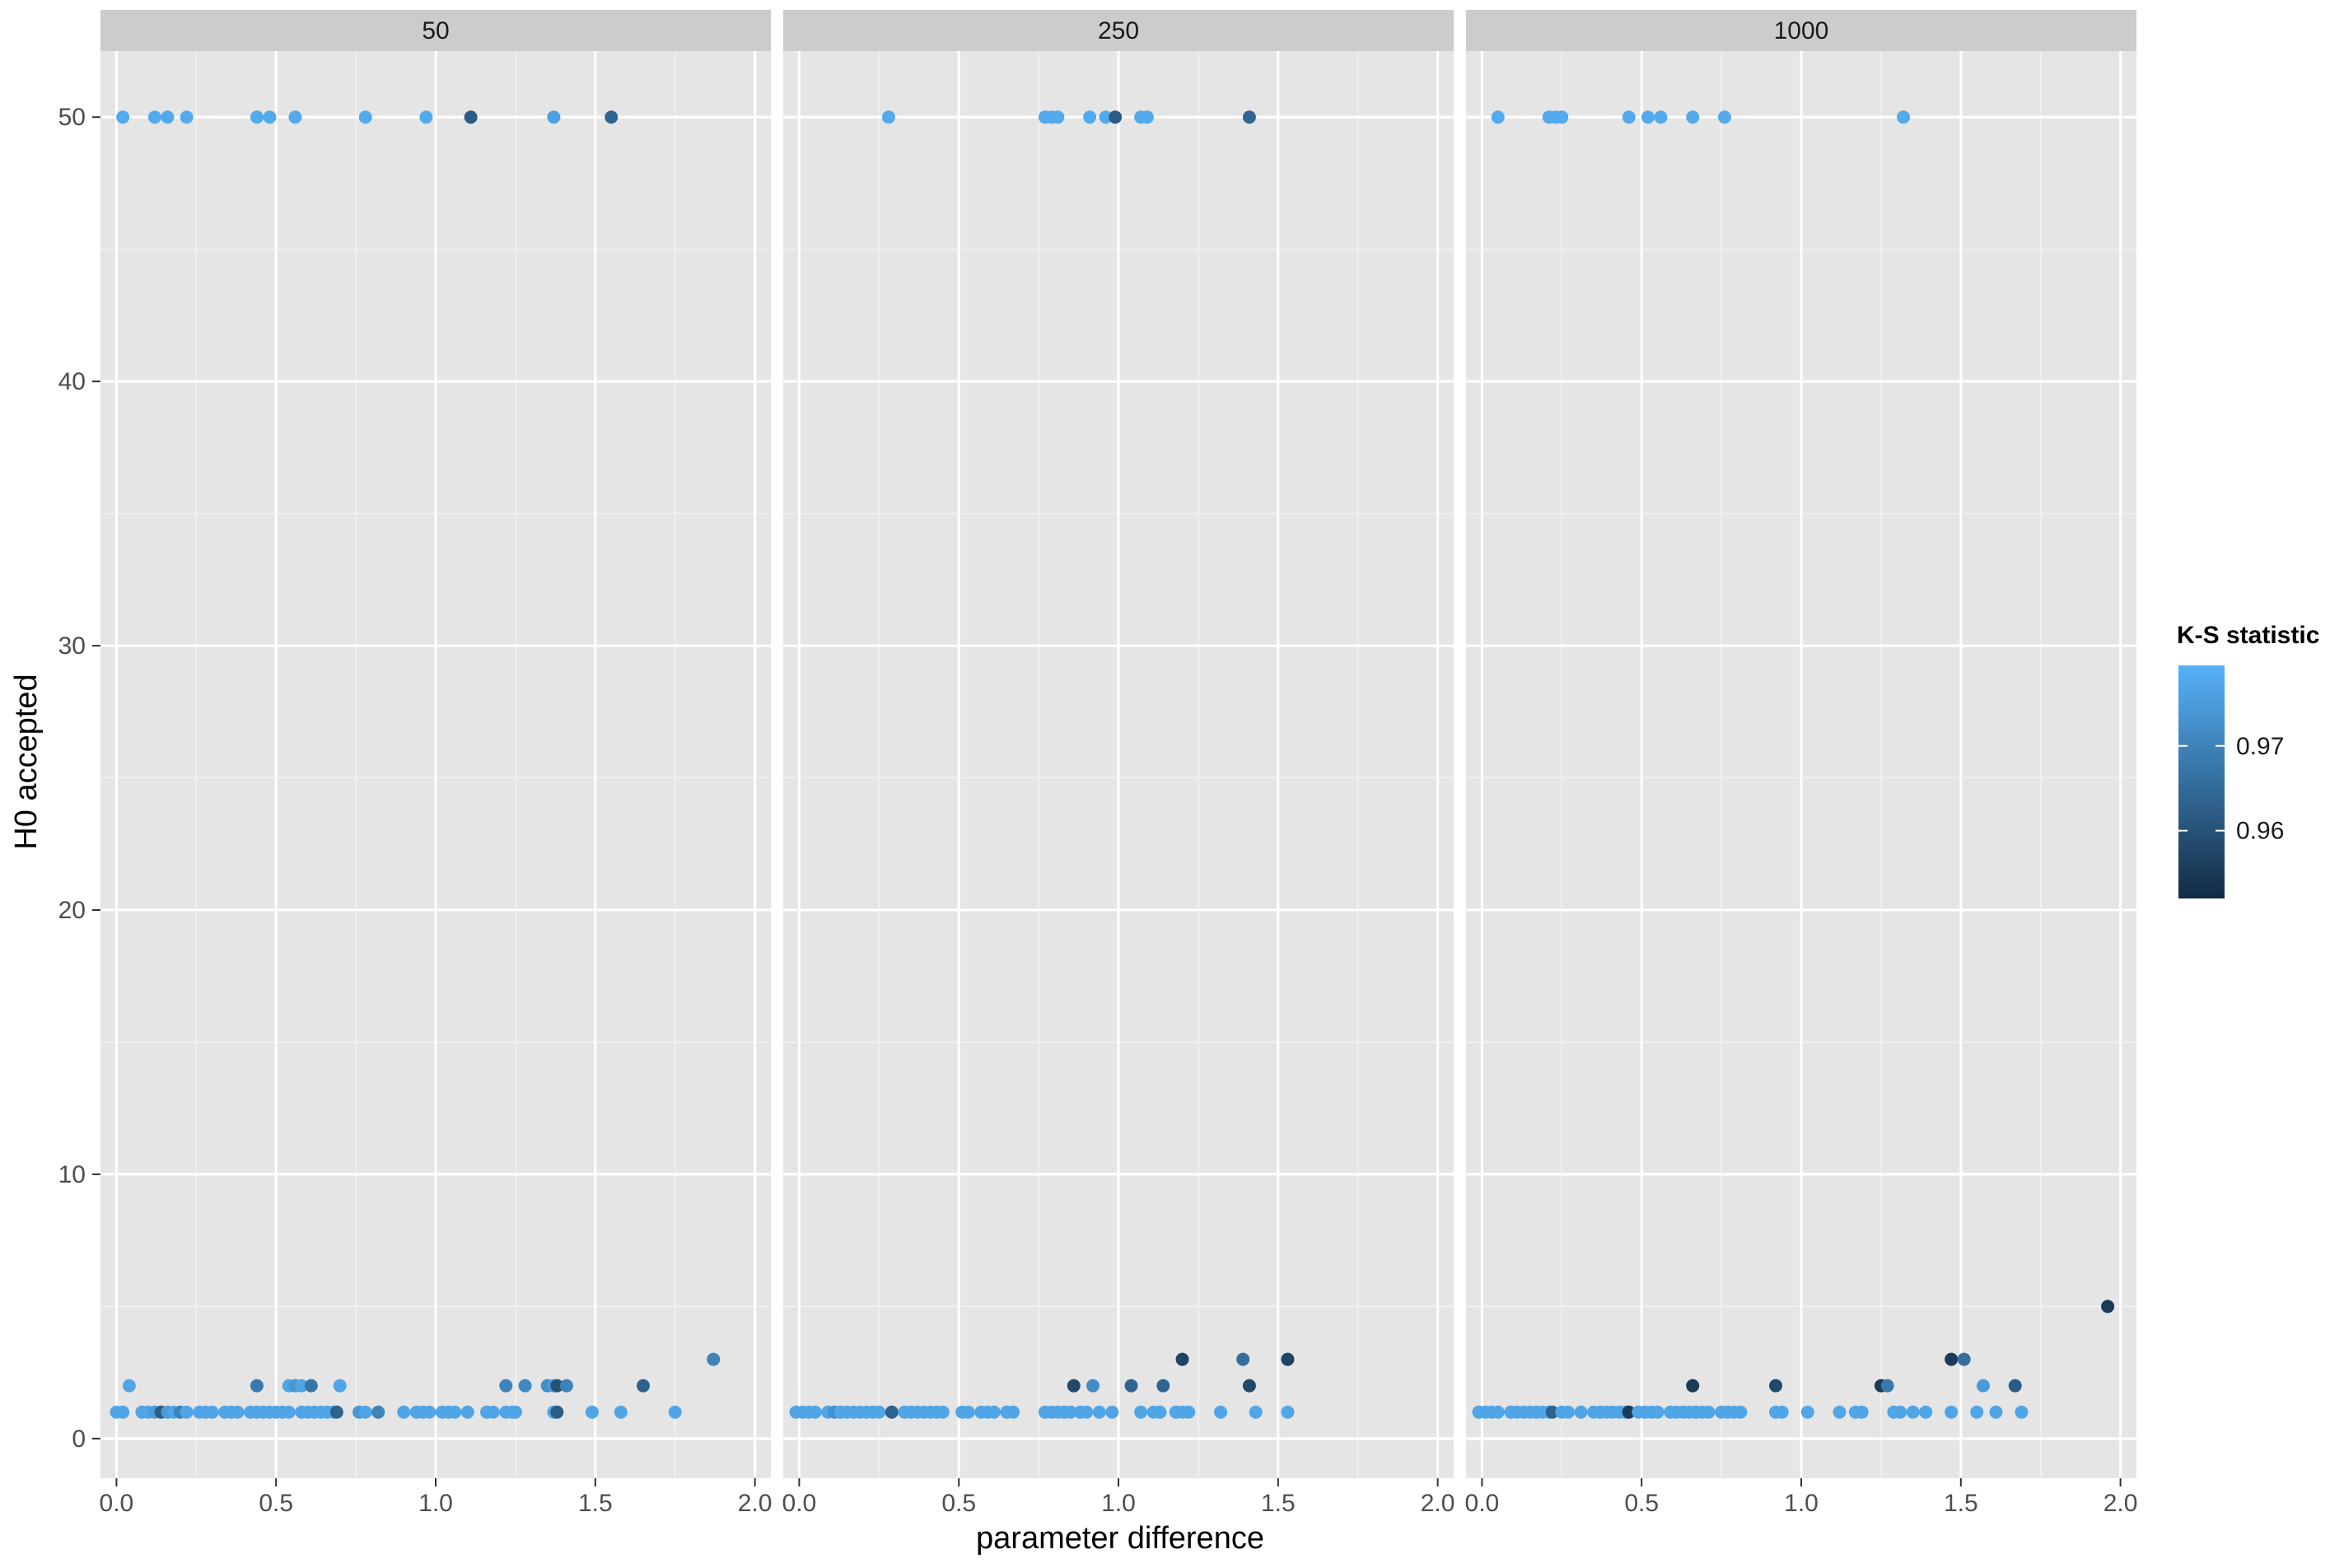 The image size is (2344, 1568). Describe the element at coordinates (72, 646) in the screenshot. I see `y-tick-label: 30` at that location.